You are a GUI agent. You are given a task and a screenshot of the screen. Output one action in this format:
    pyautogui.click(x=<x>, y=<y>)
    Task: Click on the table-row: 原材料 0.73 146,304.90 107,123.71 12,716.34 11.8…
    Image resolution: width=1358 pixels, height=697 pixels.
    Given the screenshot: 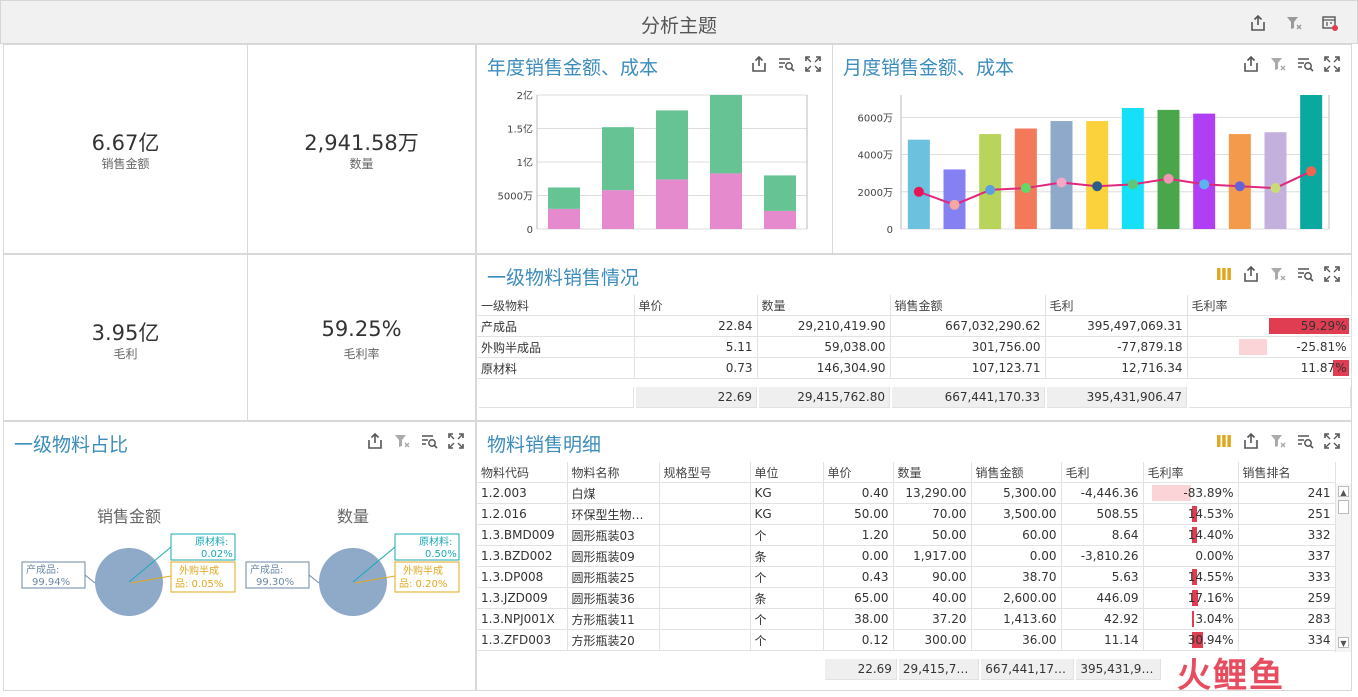 What is the action you would take?
    pyautogui.click(x=914, y=368)
    